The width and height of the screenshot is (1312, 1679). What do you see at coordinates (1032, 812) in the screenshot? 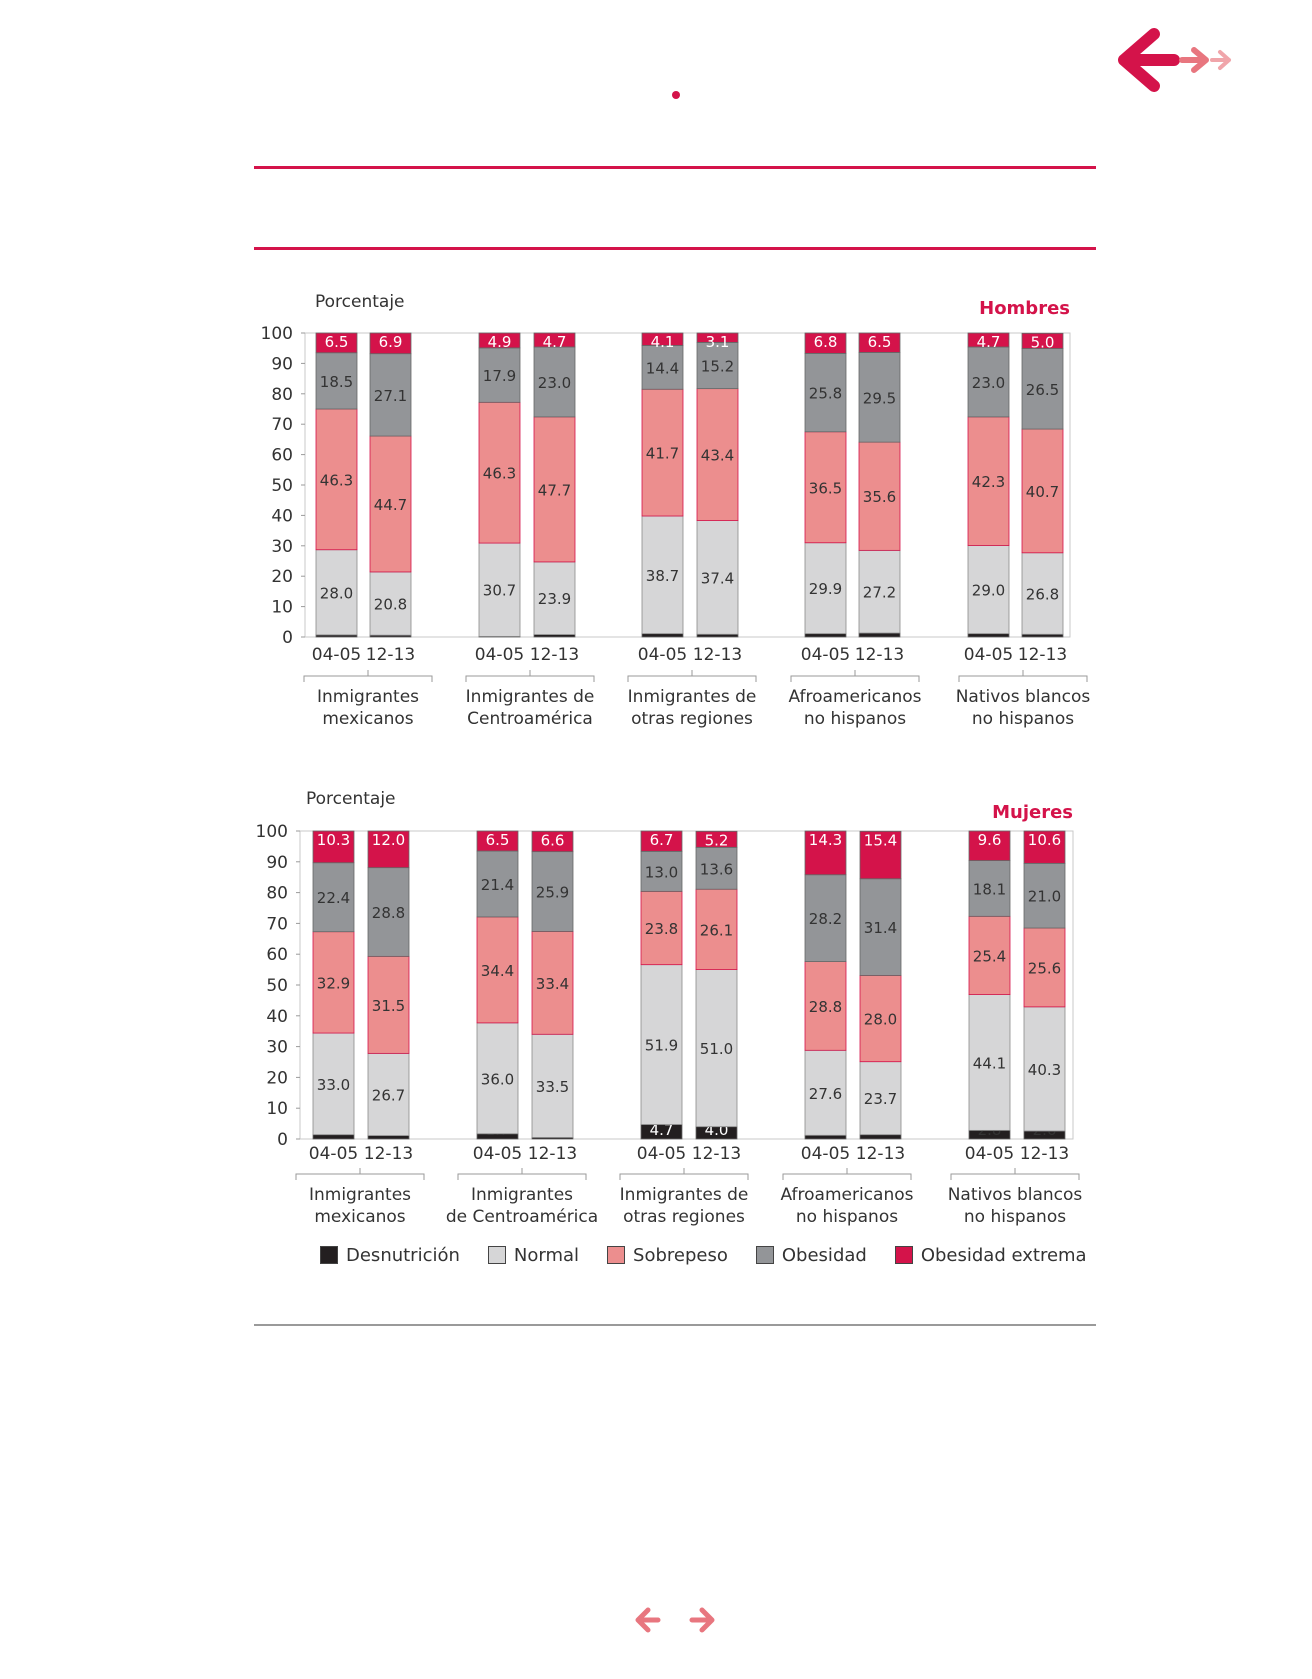
I see `chart-title: Mujeres` at bounding box center [1032, 812].